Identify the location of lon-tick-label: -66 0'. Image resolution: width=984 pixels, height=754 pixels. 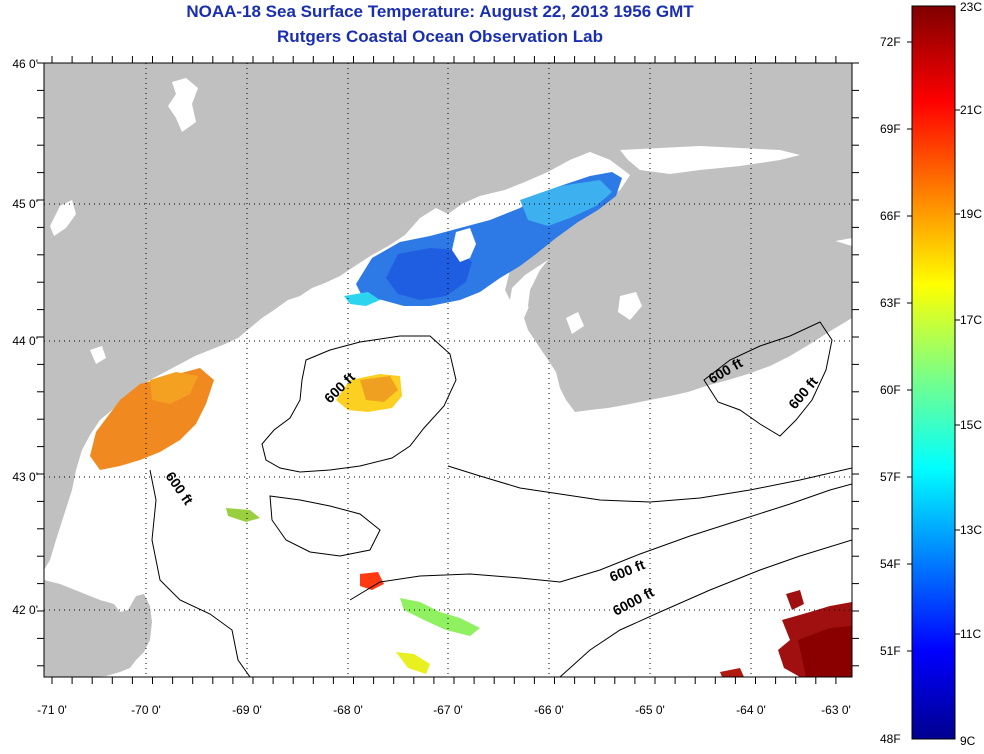
(549, 710).